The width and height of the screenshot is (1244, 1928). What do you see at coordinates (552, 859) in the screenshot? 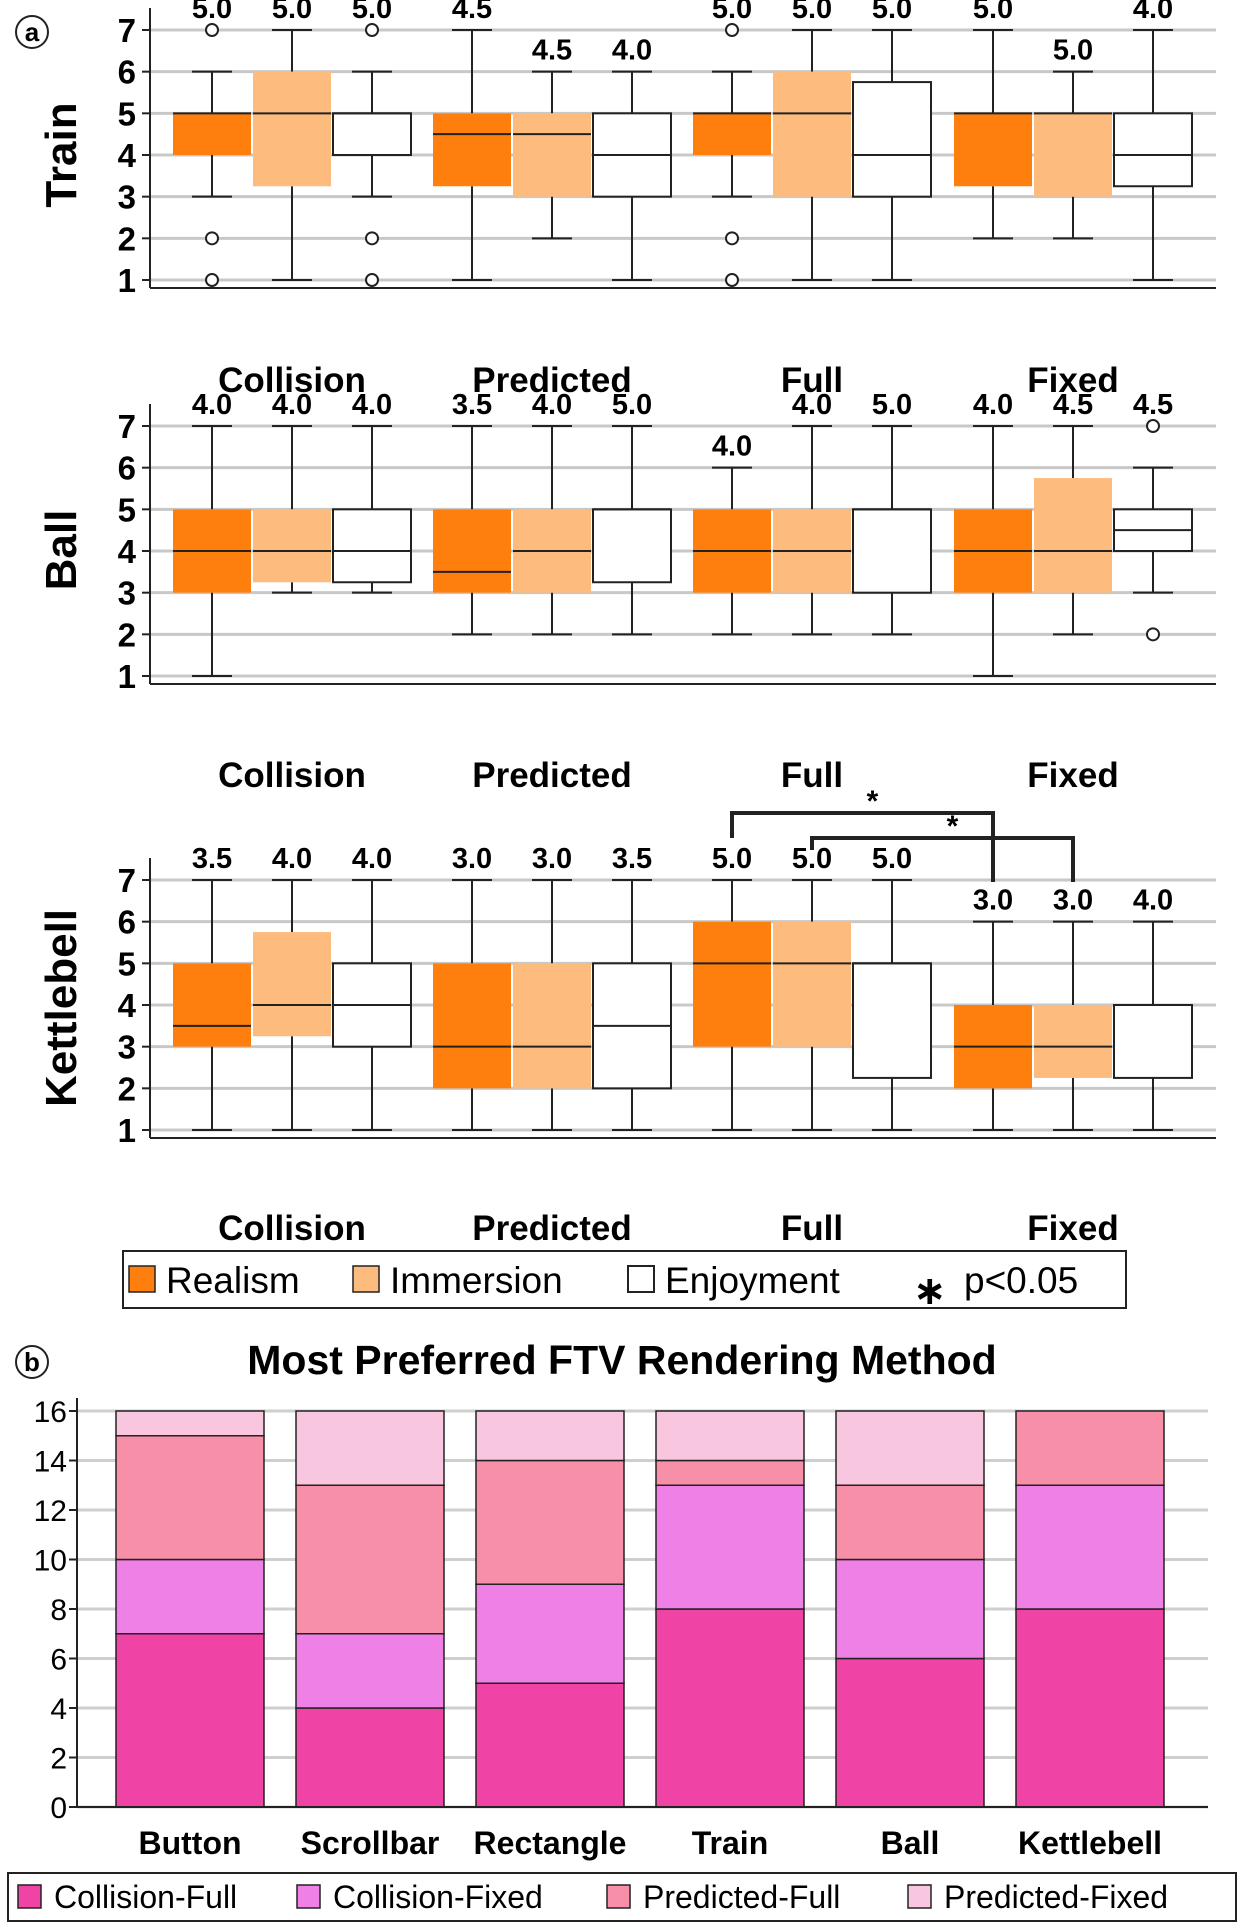
I see `box-kettlebell-predicted-immersion-median-label: 3.0` at bounding box center [552, 859].